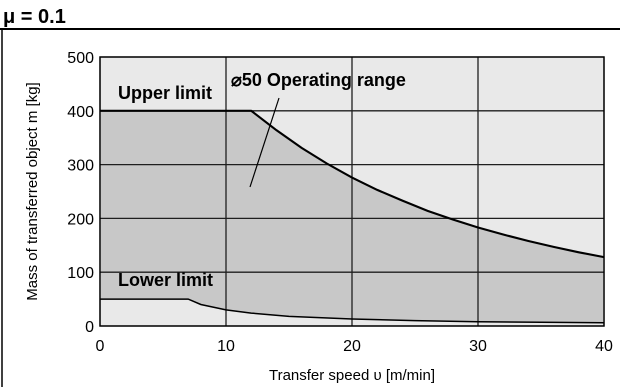  What do you see at coordinates (80, 112) in the screenshot?
I see `y-tick-label-400: 400` at bounding box center [80, 112].